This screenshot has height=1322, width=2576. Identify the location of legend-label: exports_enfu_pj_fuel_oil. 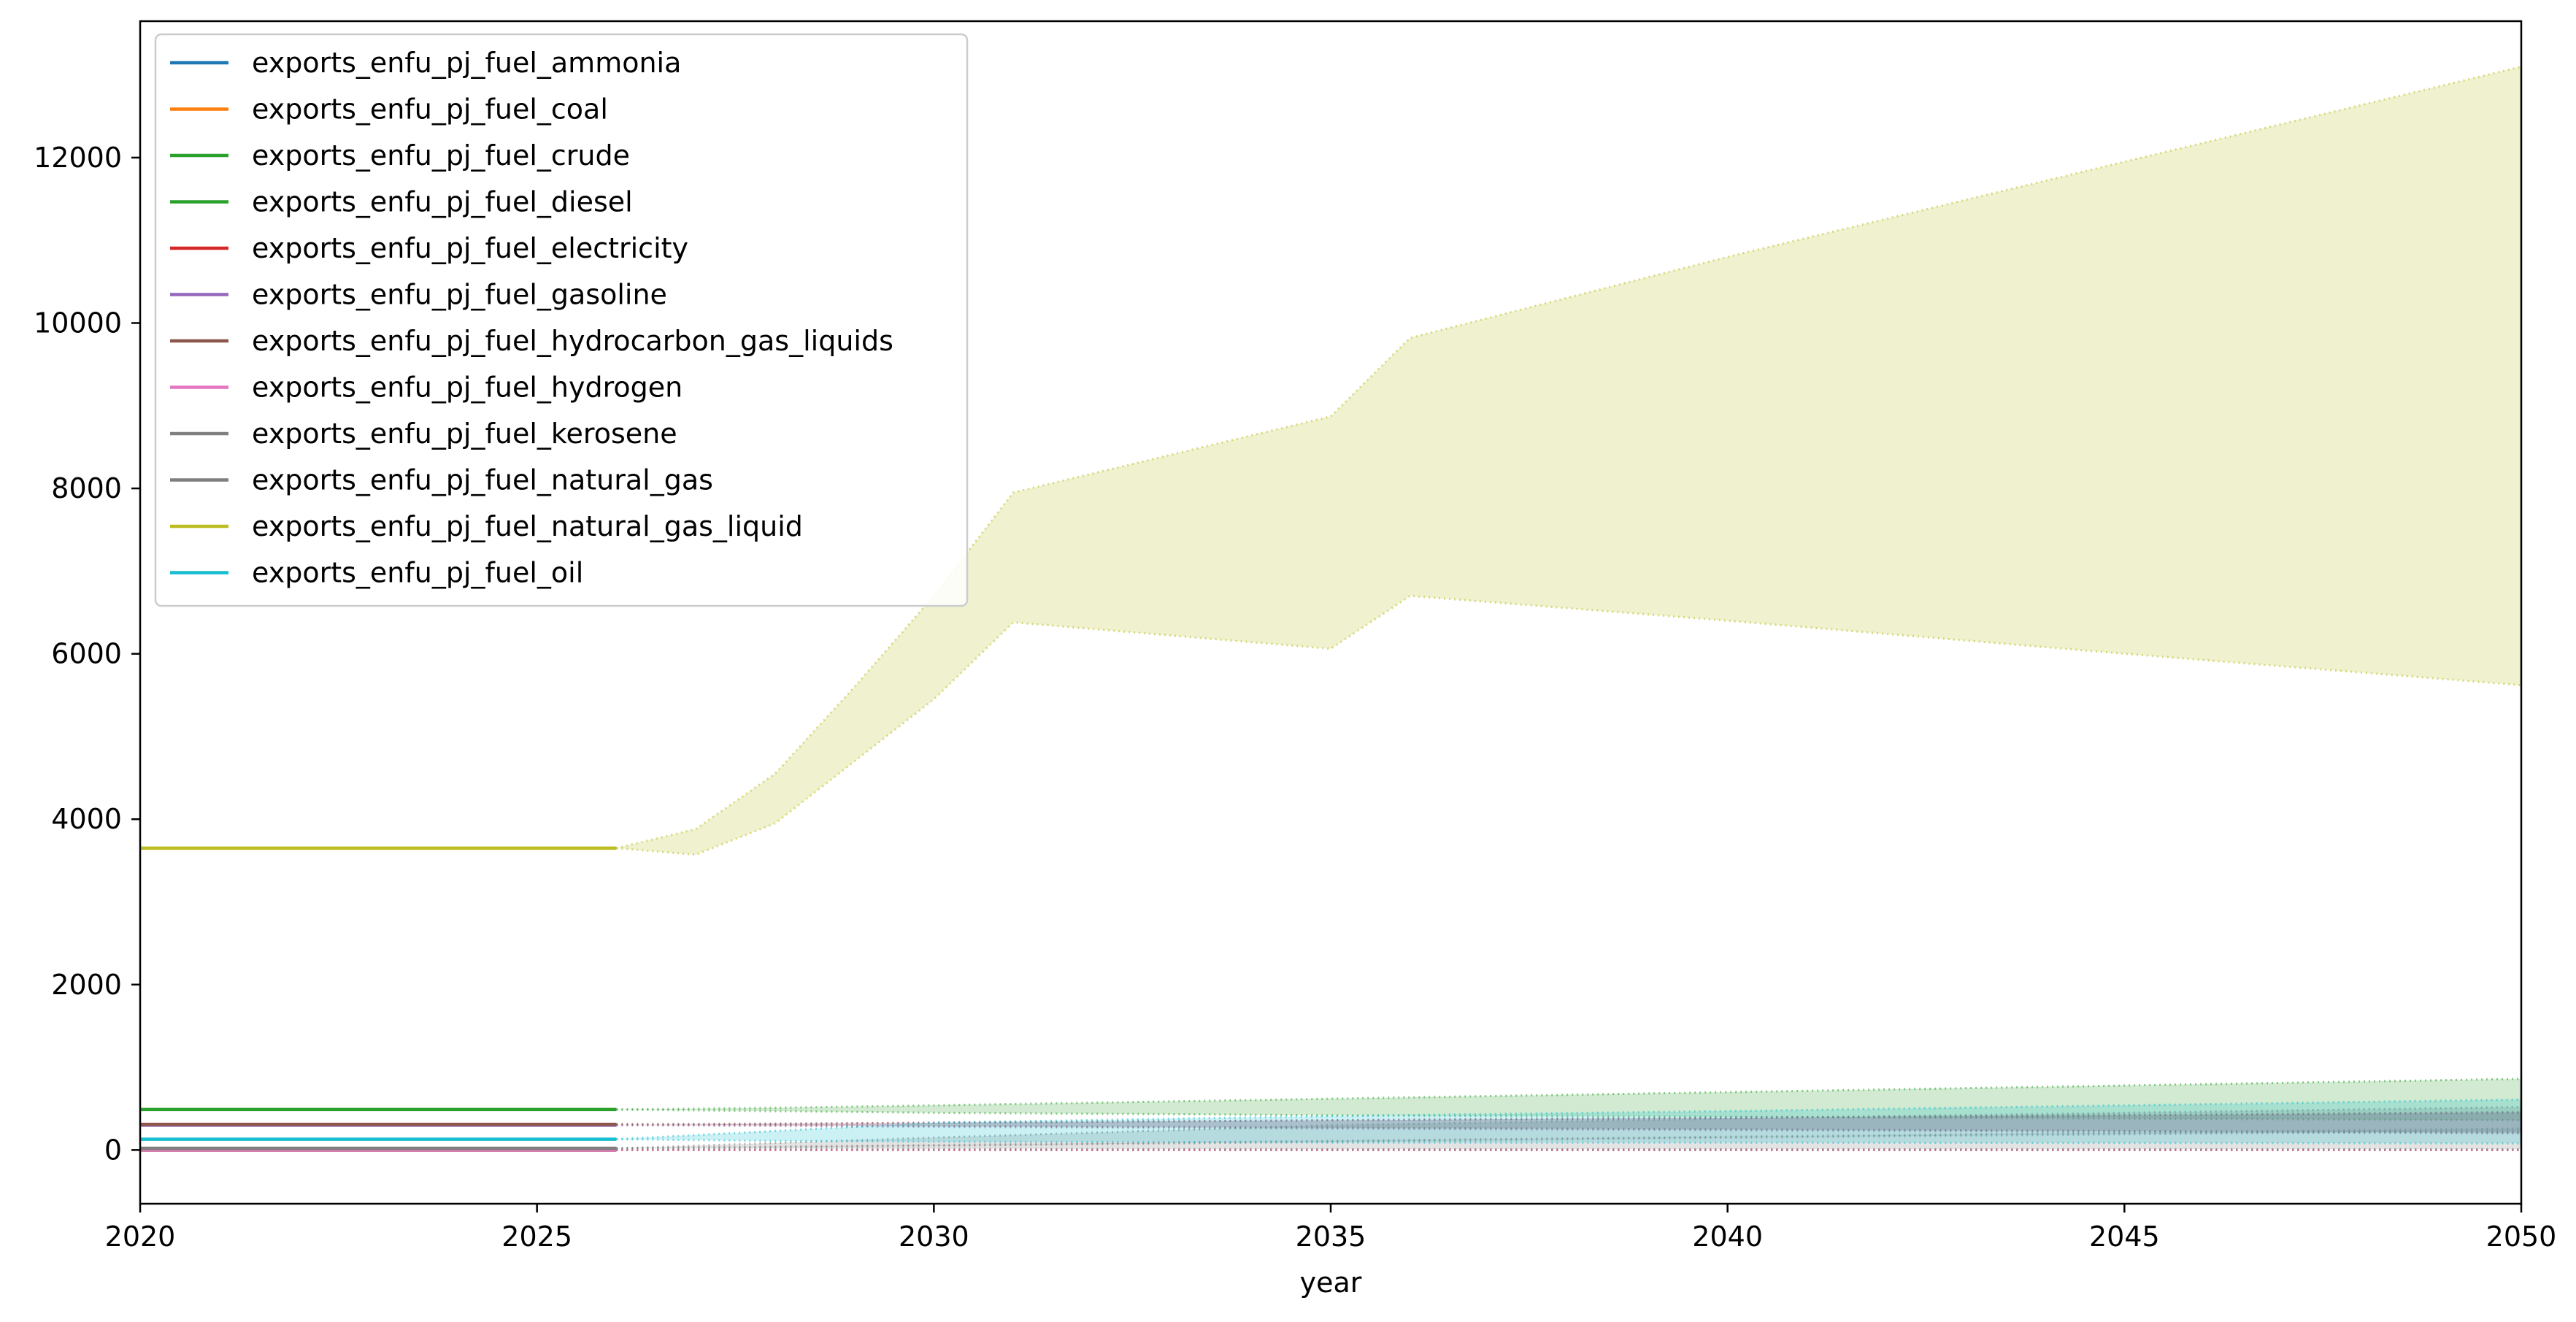
(417, 573).